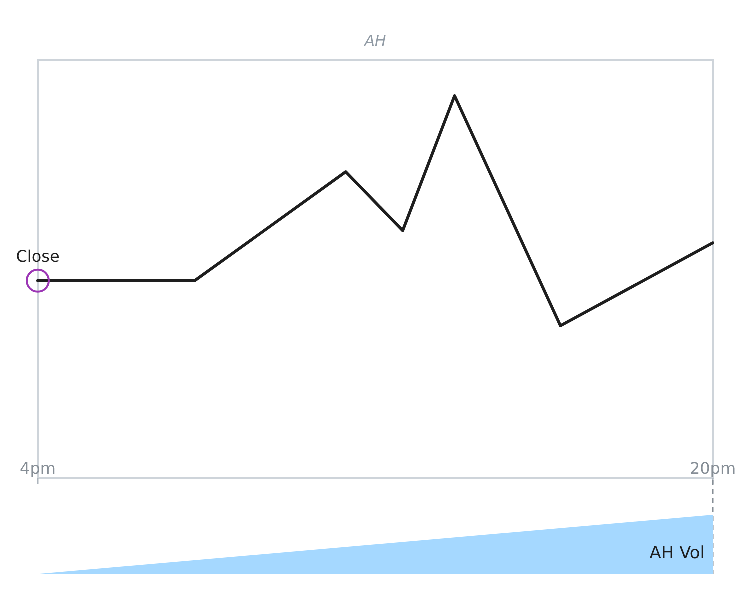 Image resolution: width=744 pixels, height=606 pixels. What do you see at coordinates (38, 468) in the screenshot?
I see `x-tick-label: 4pm` at bounding box center [38, 468].